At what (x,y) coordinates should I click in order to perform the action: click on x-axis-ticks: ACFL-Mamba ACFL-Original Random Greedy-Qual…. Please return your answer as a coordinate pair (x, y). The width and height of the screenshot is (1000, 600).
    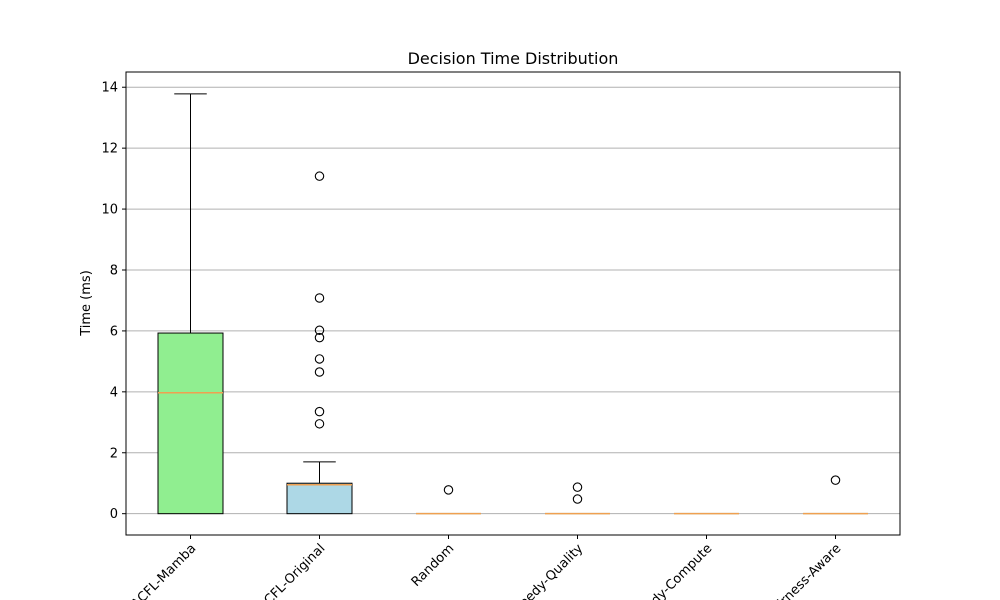
    Looking at the image, I should click on (486, 567).